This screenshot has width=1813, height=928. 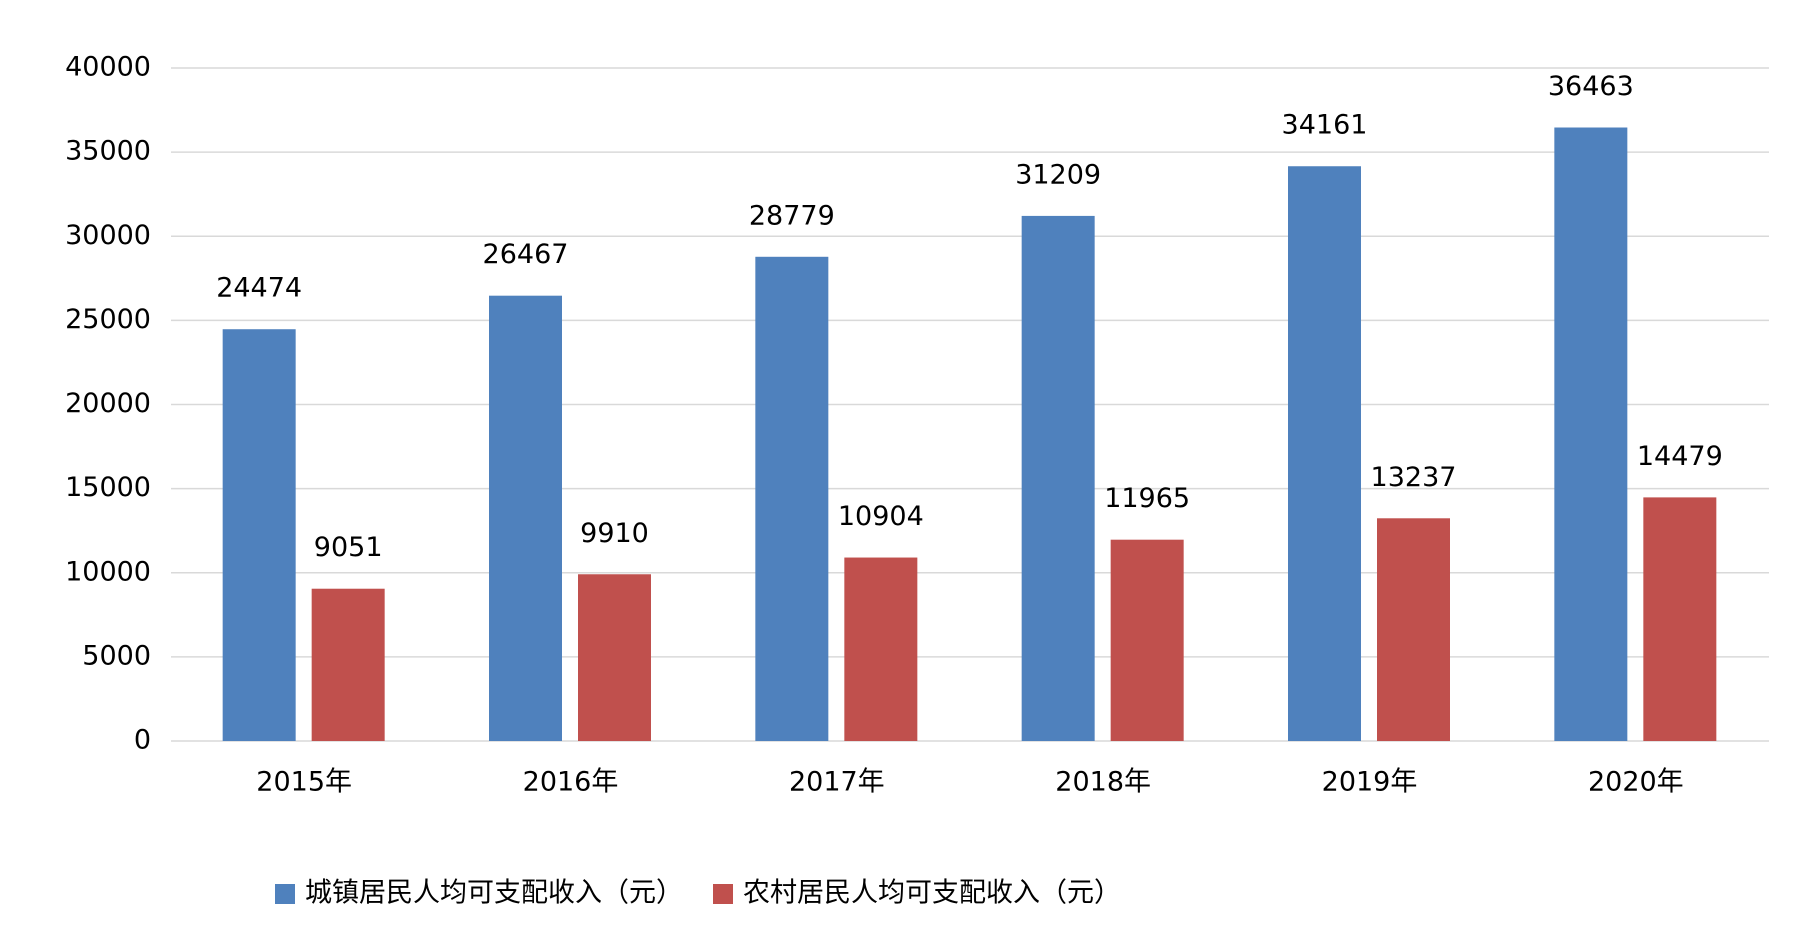 What do you see at coordinates (108, 403) in the screenshot?
I see `y-tick-label: 20000` at bounding box center [108, 403].